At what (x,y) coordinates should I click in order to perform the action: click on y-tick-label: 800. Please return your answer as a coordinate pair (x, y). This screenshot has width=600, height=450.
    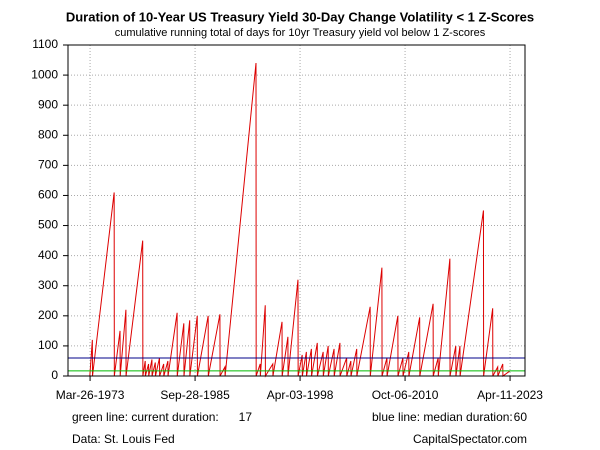
    Looking at the image, I should click on (48, 134).